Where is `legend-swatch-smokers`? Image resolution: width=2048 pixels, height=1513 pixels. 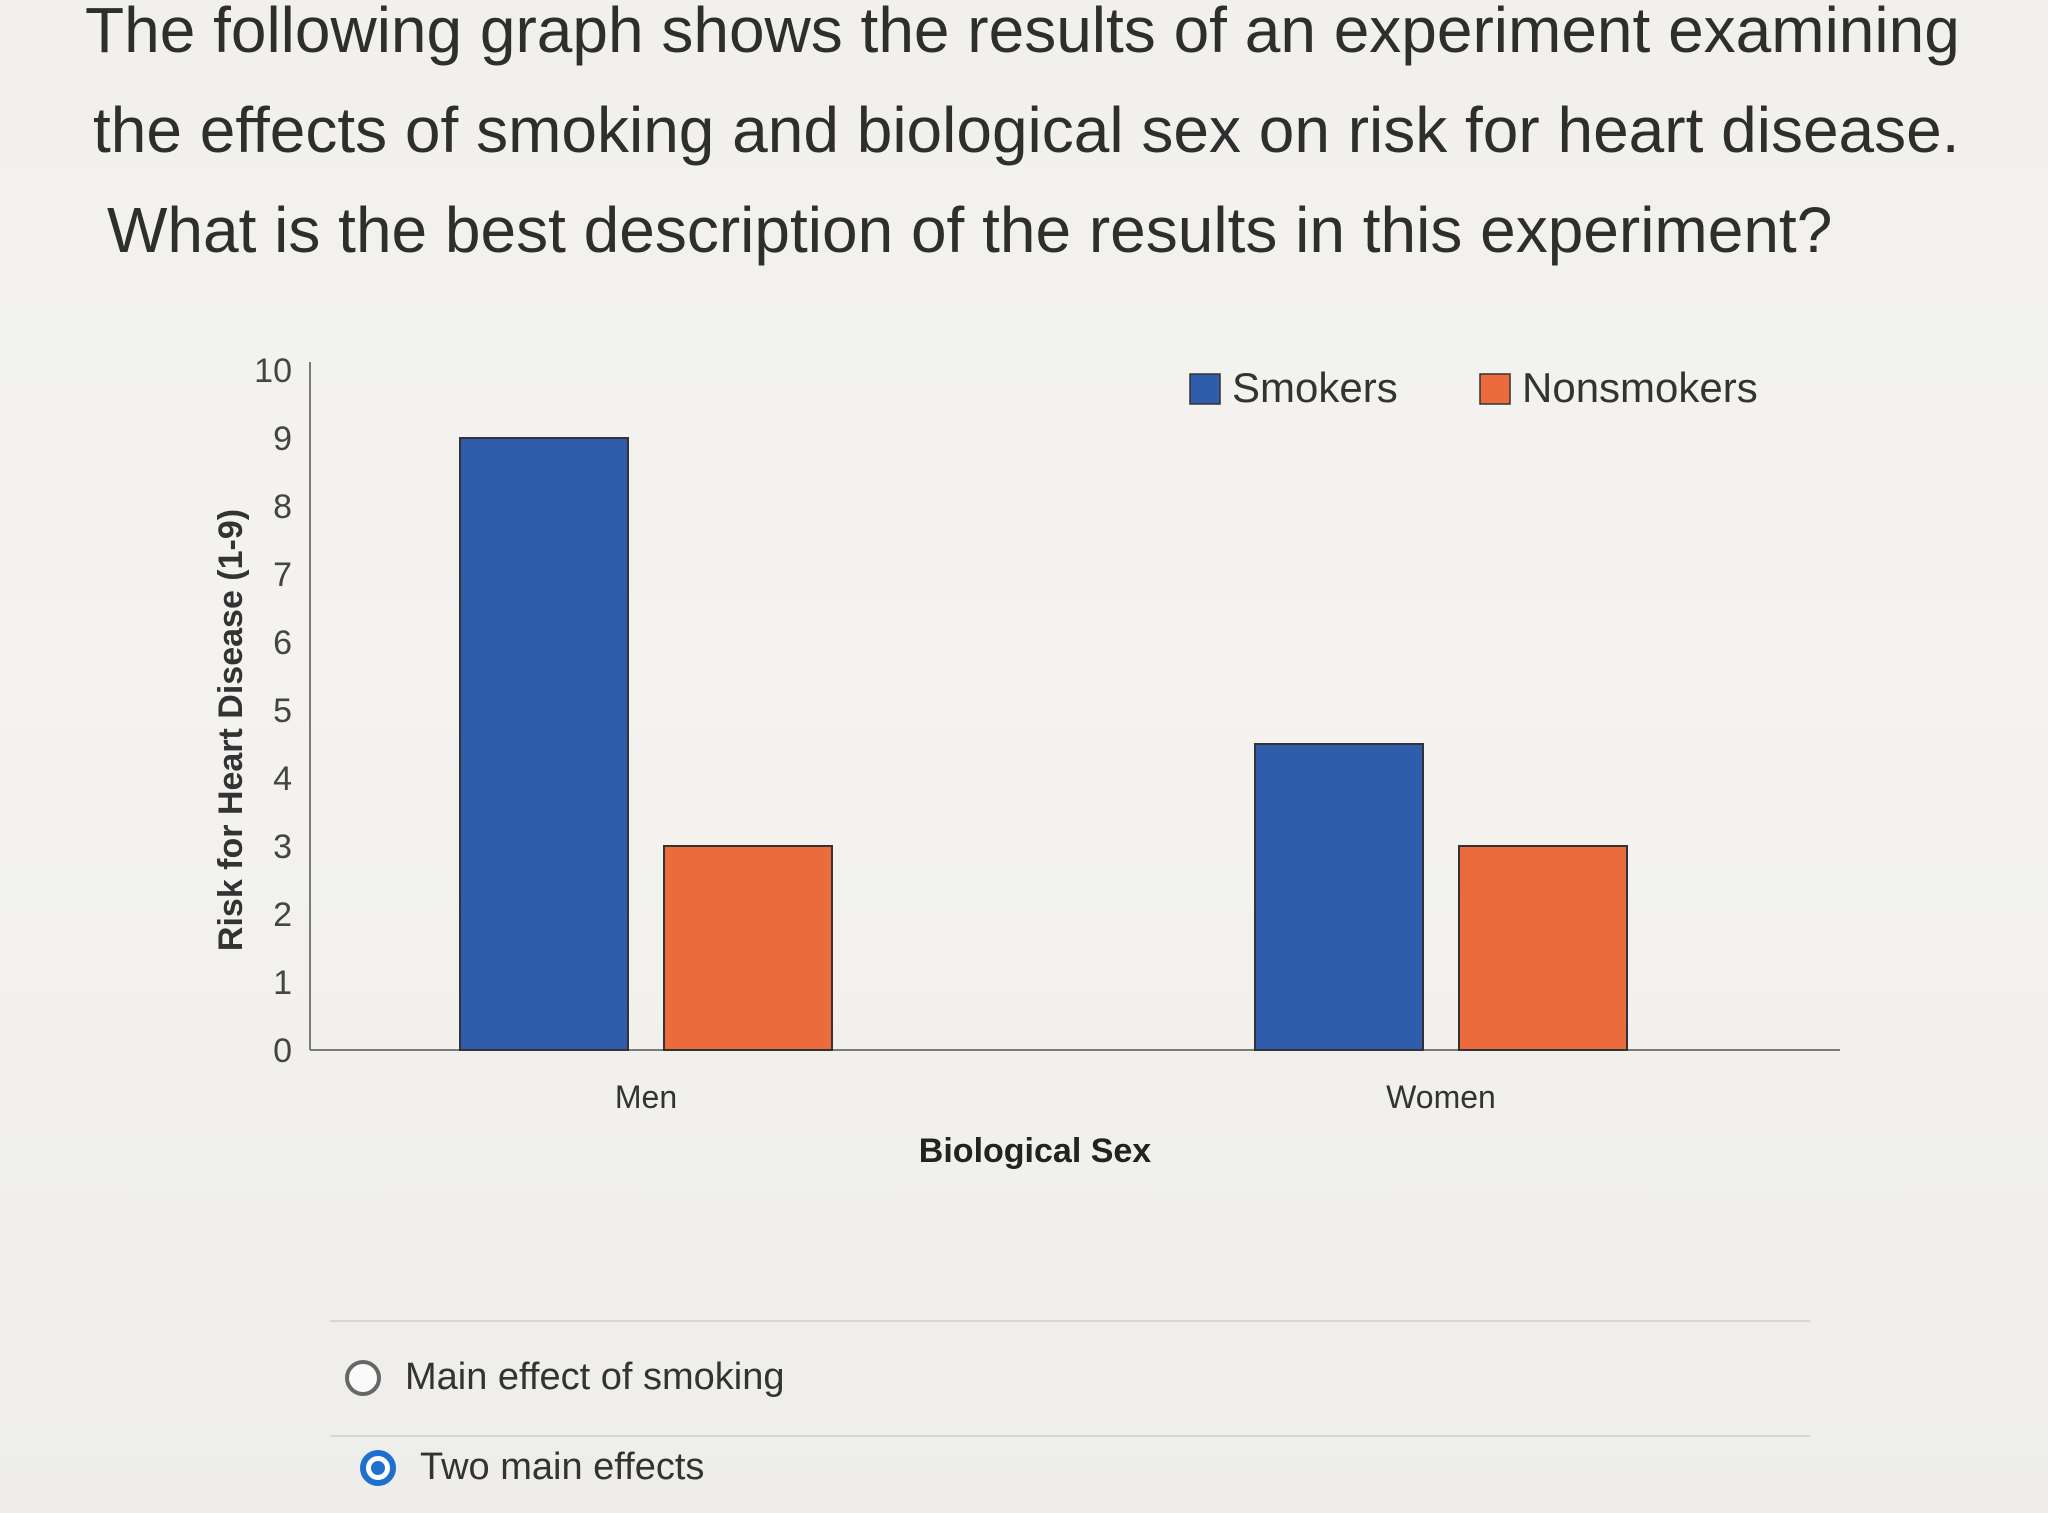 legend-swatch-smokers is located at coordinates (1205, 389).